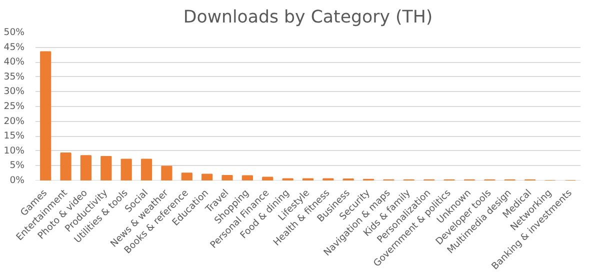 The height and width of the screenshot is (279, 600). Describe the element at coordinates (14, 150) in the screenshot. I see `y-tick-label: 10%` at that location.